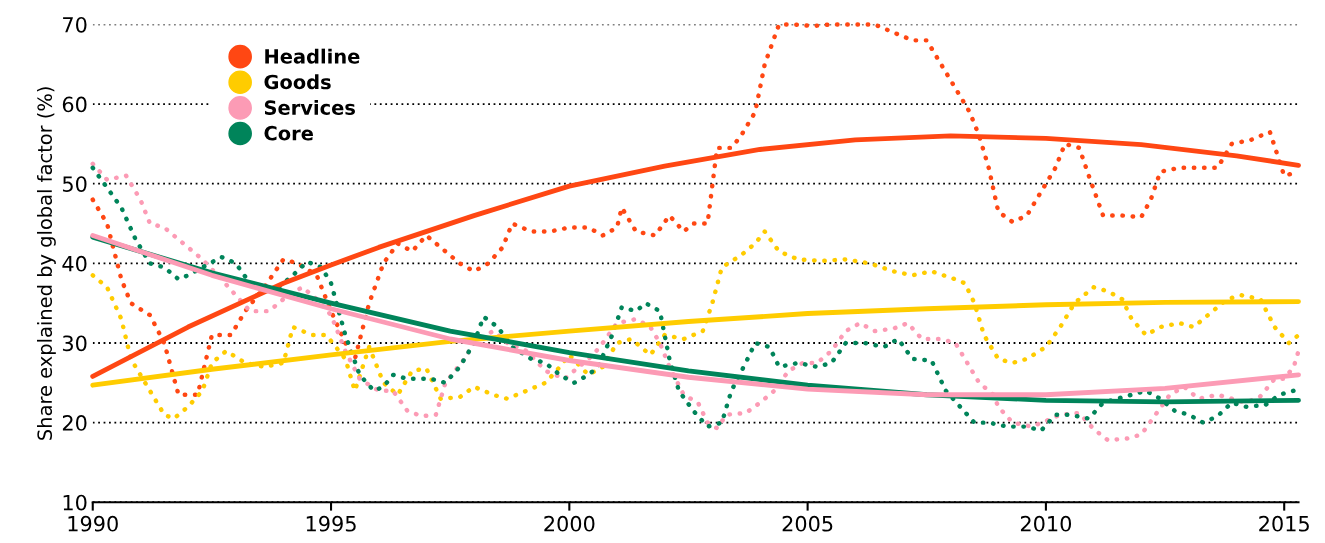 The height and width of the screenshot is (543, 1325). Describe the element at coordinates (569, 523) in the screenshot. I see `x-tick-label: 2000` at that location.